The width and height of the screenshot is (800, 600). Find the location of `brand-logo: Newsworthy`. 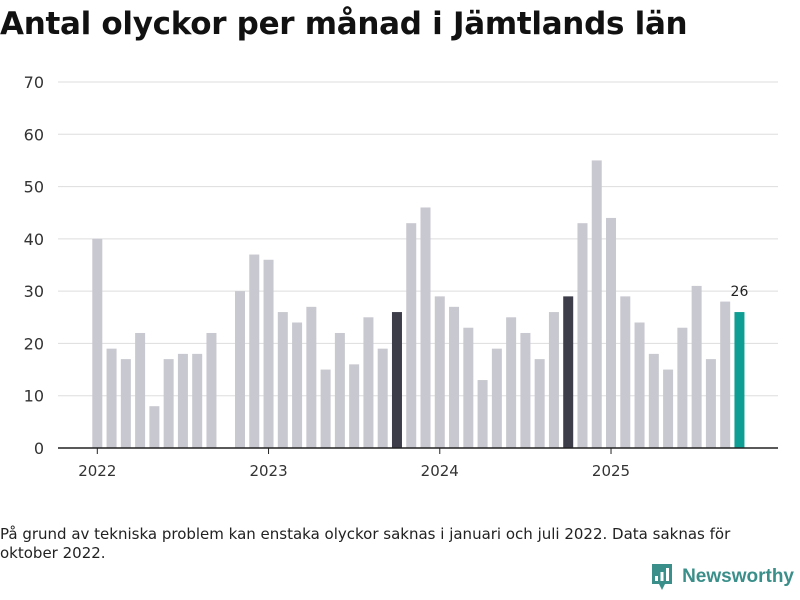

brand-logo: Newsworthy is located at coordinates (722, 577).